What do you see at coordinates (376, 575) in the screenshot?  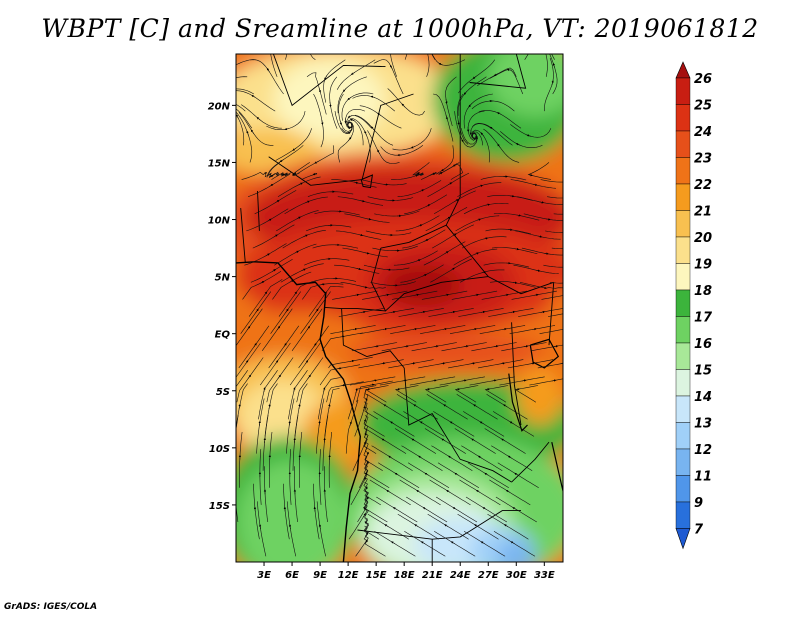 I see `lon-tick-label: 15E` at bounding box center [376, 575].